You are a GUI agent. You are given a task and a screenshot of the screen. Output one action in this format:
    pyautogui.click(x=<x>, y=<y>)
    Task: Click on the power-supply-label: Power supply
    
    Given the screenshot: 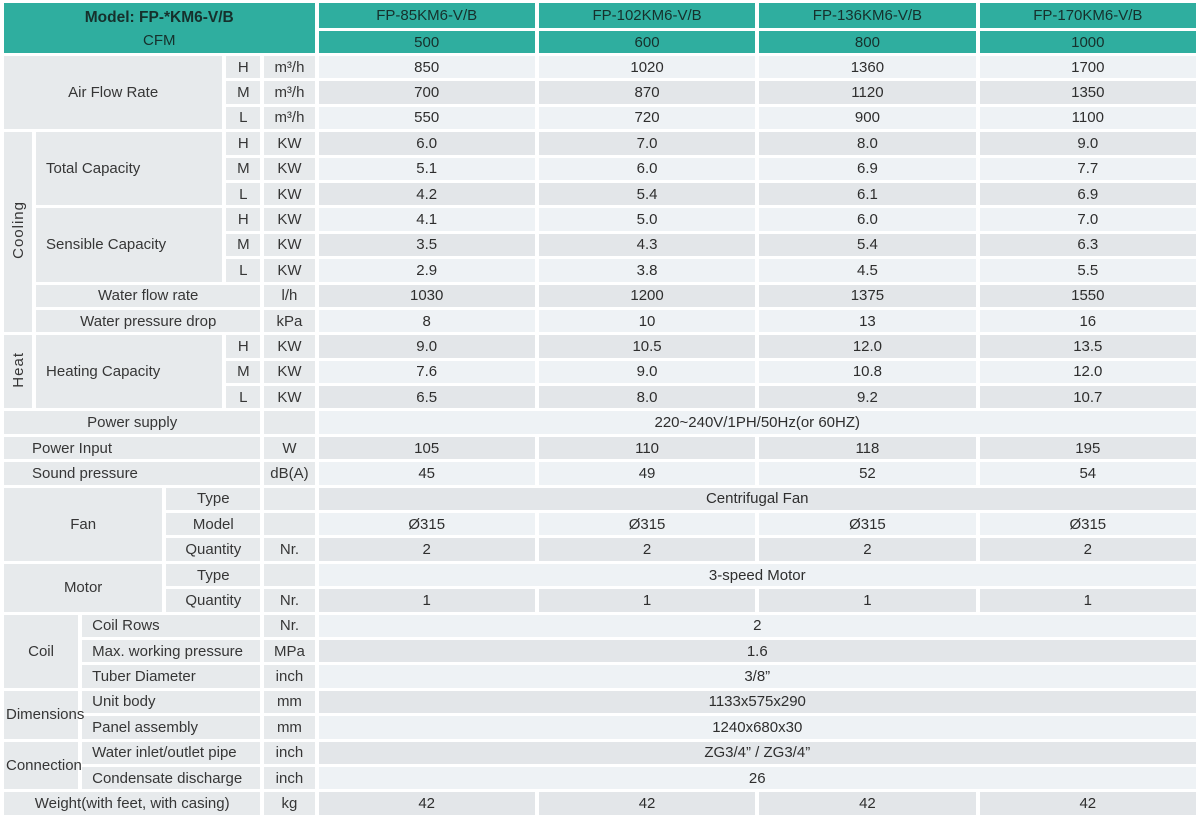 What is the action you would take?
    pyautogui.click(x=132, y=422)
    